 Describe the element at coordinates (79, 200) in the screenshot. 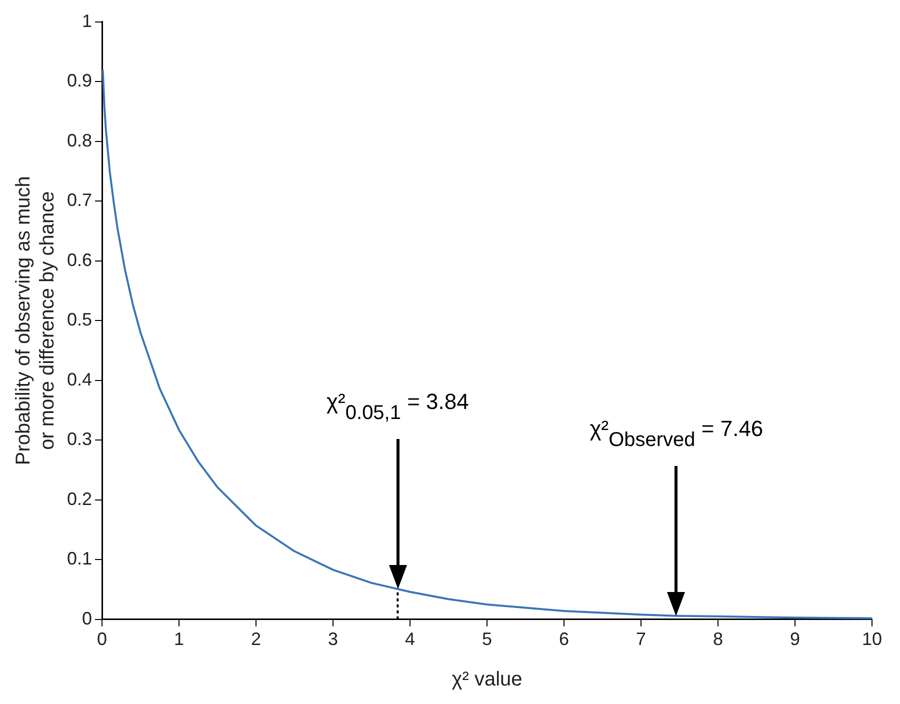

I see `y-tick-label: 0.7` at that location.